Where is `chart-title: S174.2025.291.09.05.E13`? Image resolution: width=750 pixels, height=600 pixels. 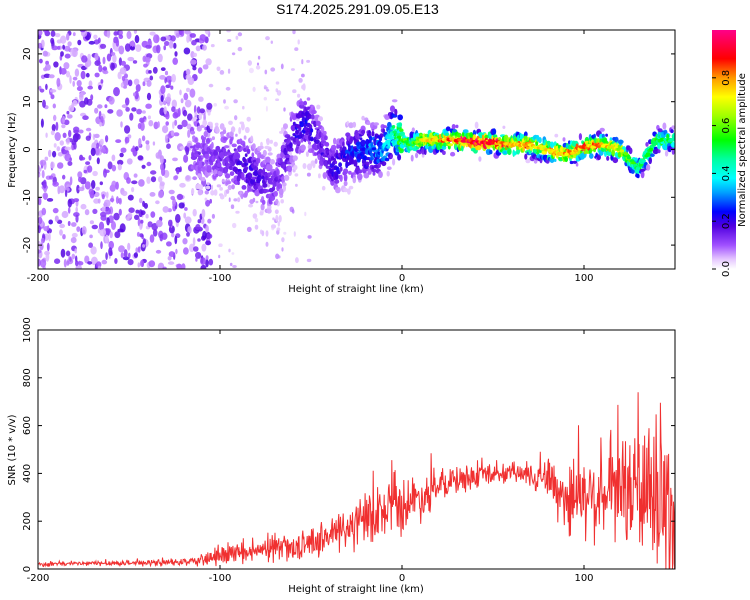
chart-title: S174.2025.291.09.05.E13 is located at coordinates (357, 9).